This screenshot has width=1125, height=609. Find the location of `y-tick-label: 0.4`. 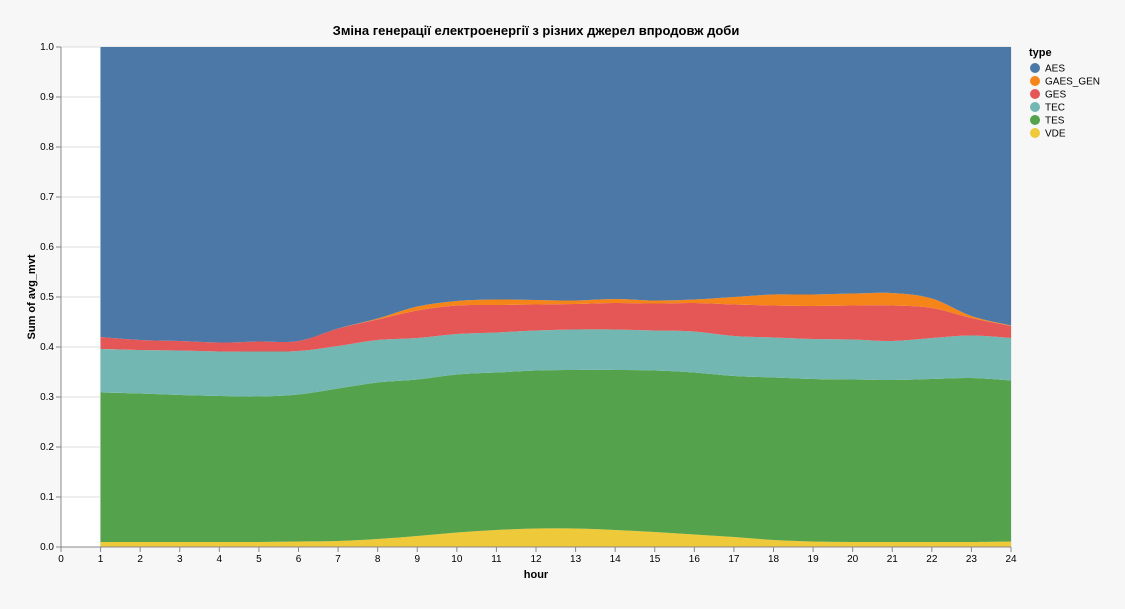

y-tick-label: 0.4 is located at coordinates (47, 347).